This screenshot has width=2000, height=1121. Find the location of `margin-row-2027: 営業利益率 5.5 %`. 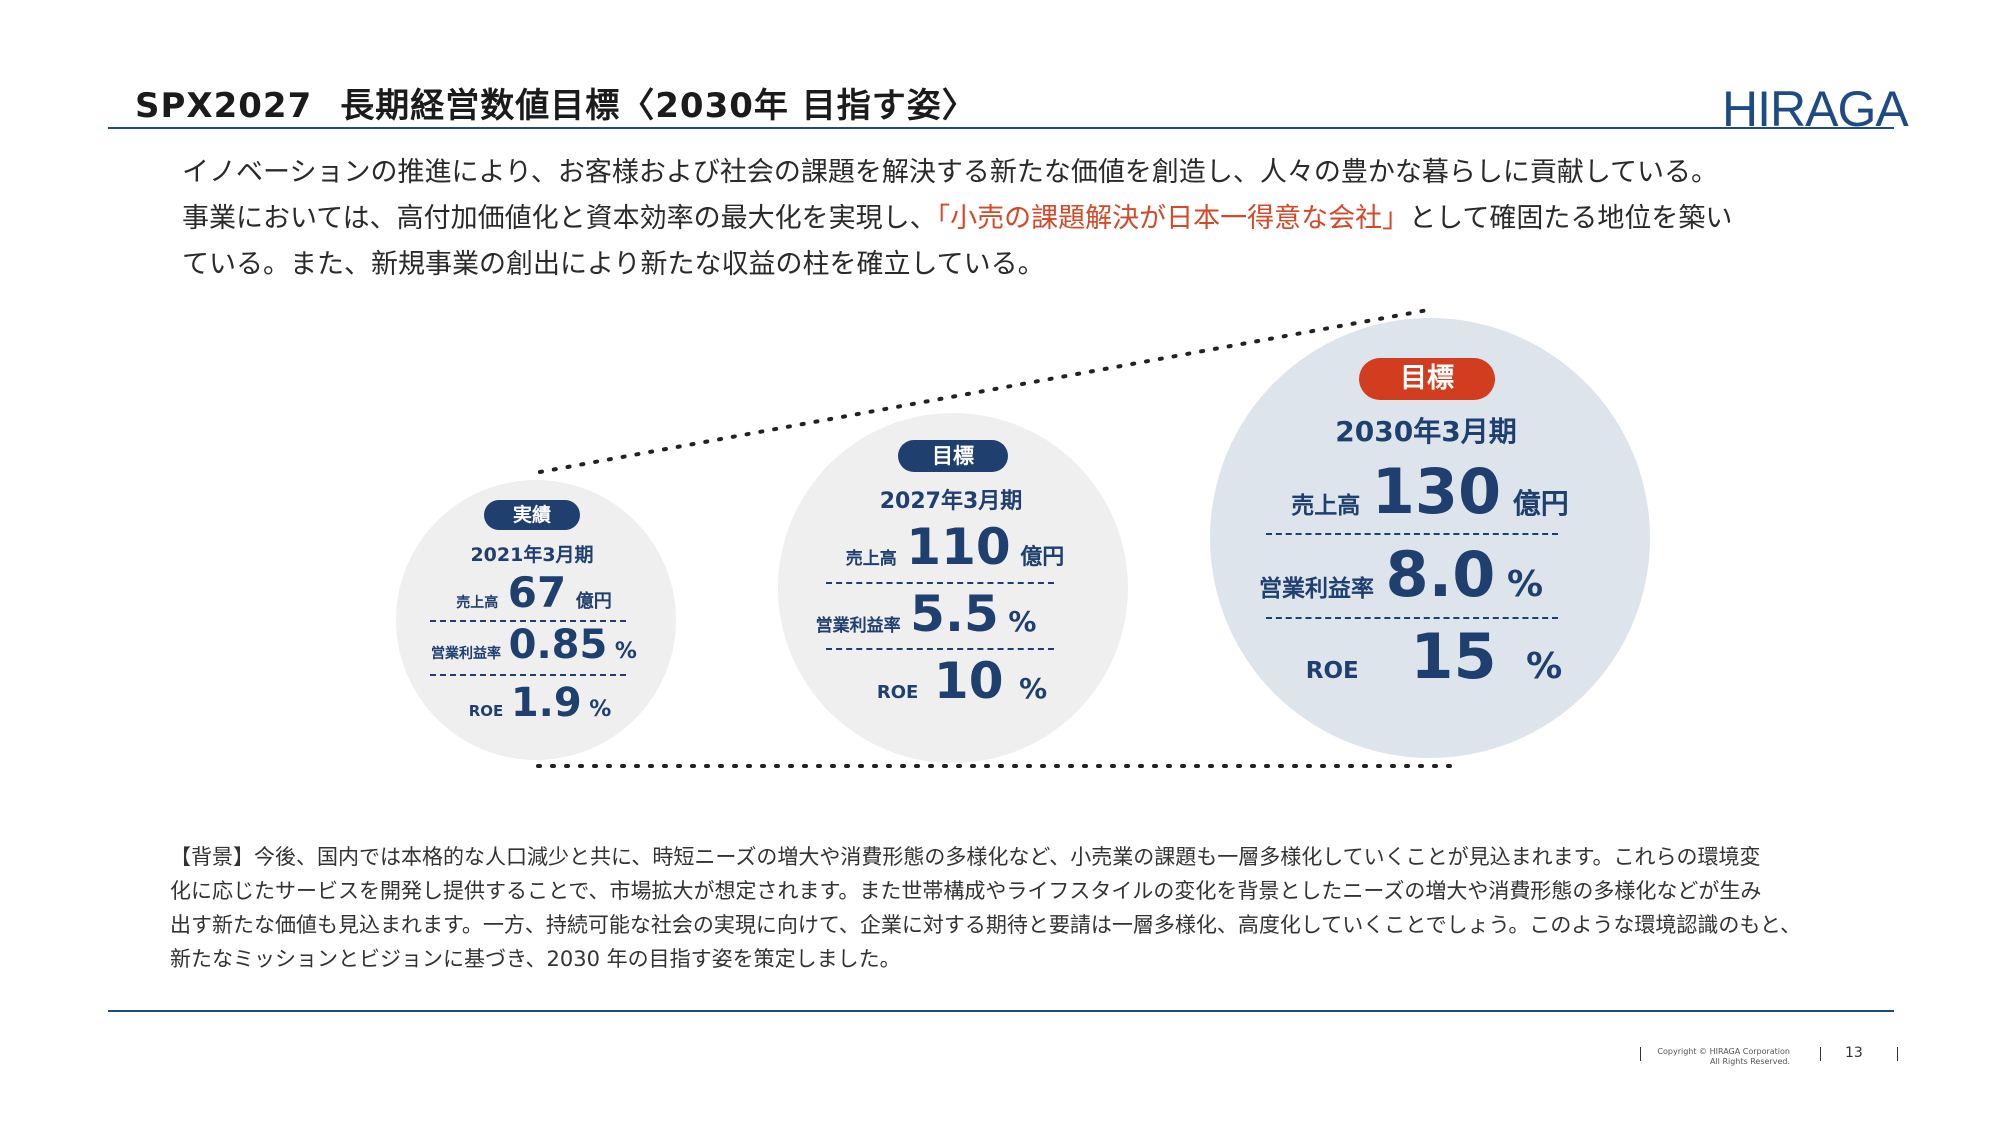

margin-row-2027: 営業利益率 5.5 % is located at coordinates (926, 614).